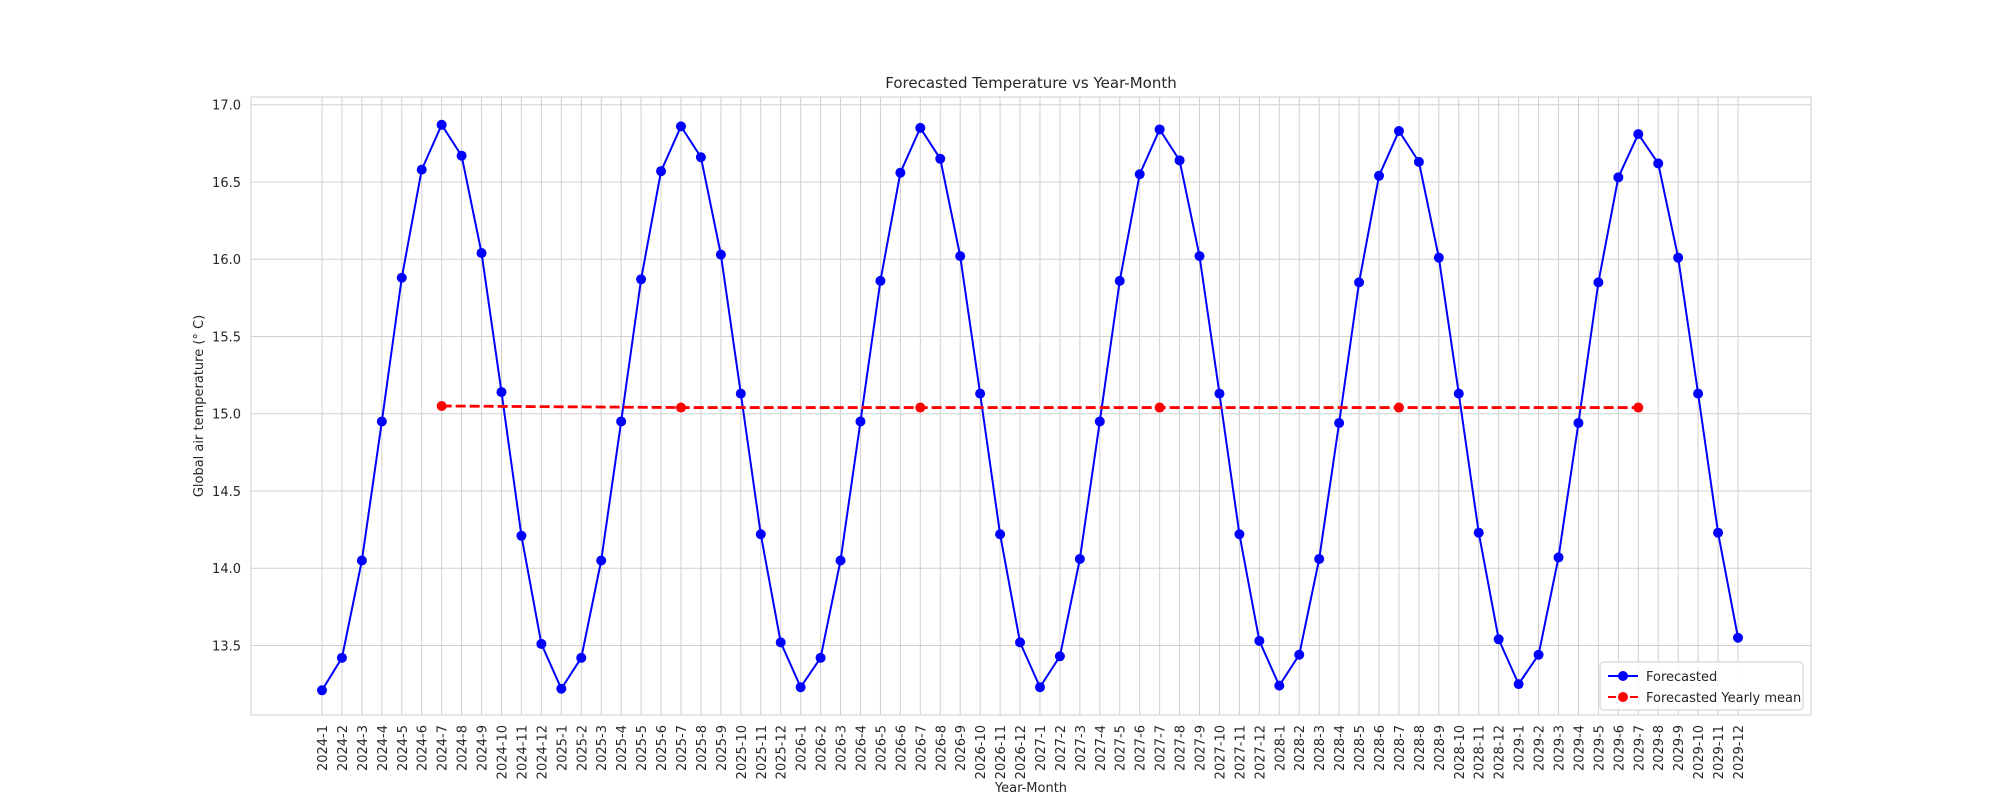  Describe the element at coordinates (562, 748) in the screenshot. I see `x-tick-label: 2025-1` at that location.